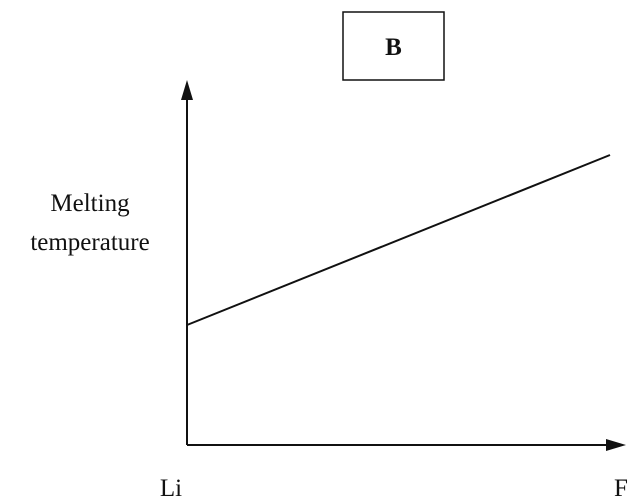 This screenshot has height=499, width=630. I want to click on x-end-label: F, so click(621, 487).